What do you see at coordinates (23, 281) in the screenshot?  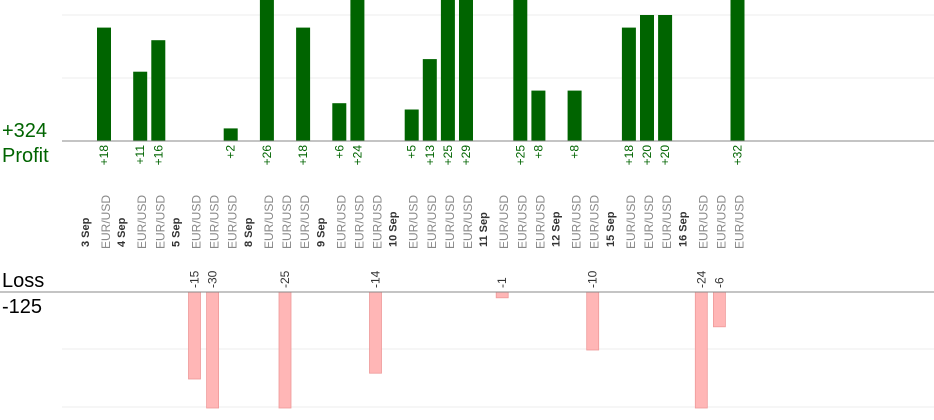 I see `loss-label: Loss` at bounding box center [23, 281].